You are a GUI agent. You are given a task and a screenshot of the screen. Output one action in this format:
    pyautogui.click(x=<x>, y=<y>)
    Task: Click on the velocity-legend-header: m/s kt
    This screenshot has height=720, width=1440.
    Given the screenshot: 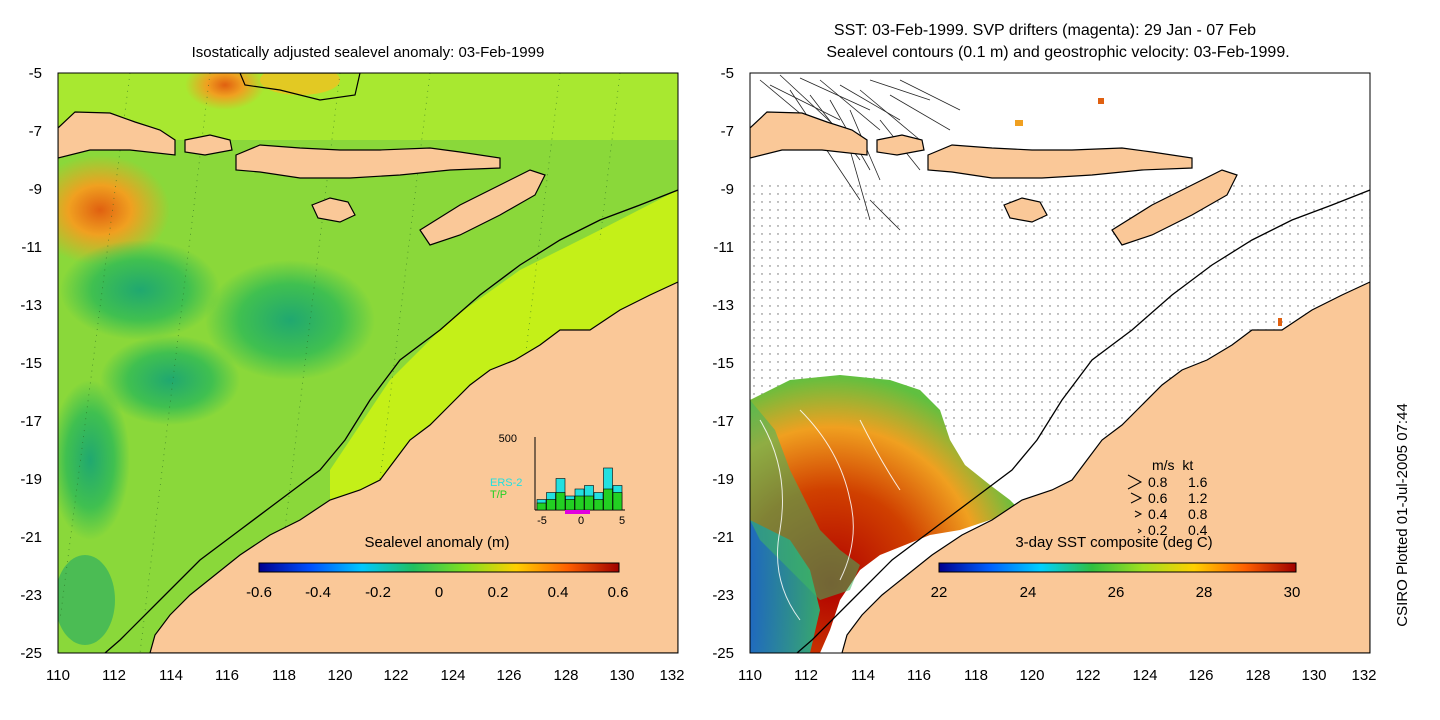 What is the action you would take?
    pyautogui.click(x=1172, y=465)
    